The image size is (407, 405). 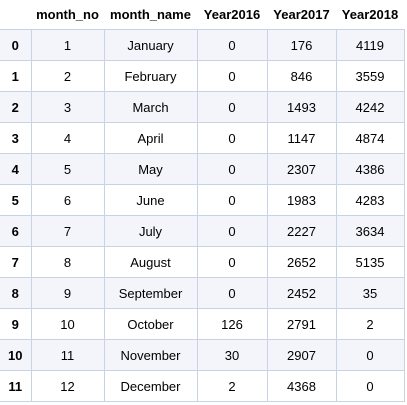 What do you see at coordinates (68, 324) in the screenshot?
I see `cell-month-no: 10` at bounding box center [68, 324].